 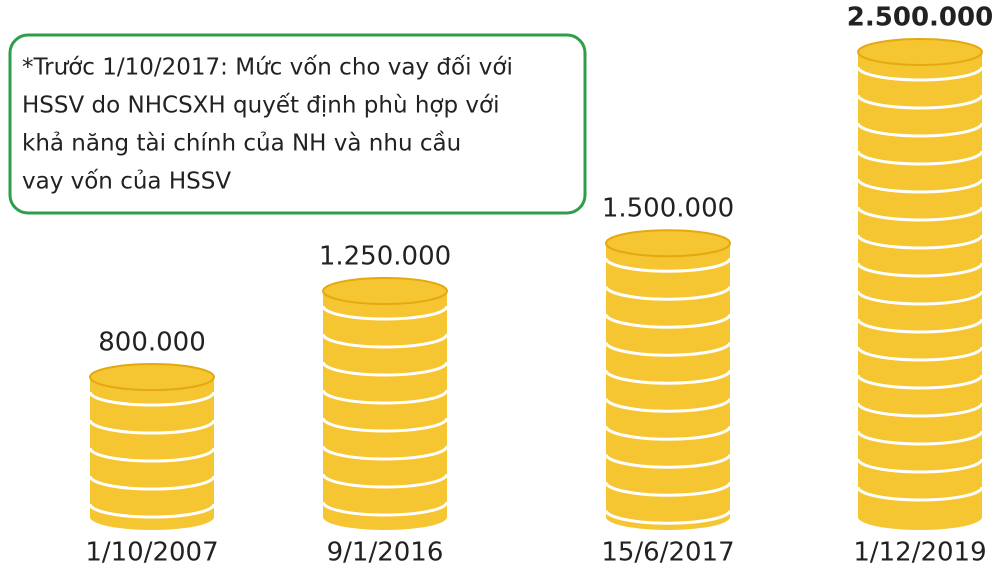 What do you see at coordinates (260, 106) in the screenshot?
I see `annotation-line: HSSV do NHCSXH quyết định phù hợp với` at bounding box center [260, 106].